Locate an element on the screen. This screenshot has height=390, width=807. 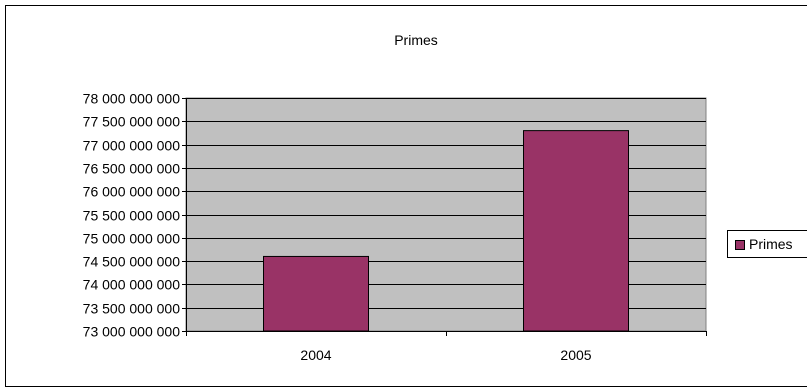
legend: Primes is located at coordinates (767, 244).